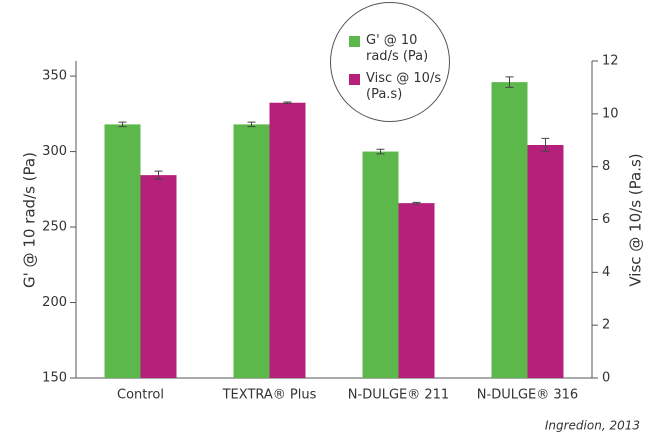 The width and height of the screenshot is (658, 439). Describe the element at coordinates (610, 113) in the screenshot. I see `y2-tick-label: 10` at that location.